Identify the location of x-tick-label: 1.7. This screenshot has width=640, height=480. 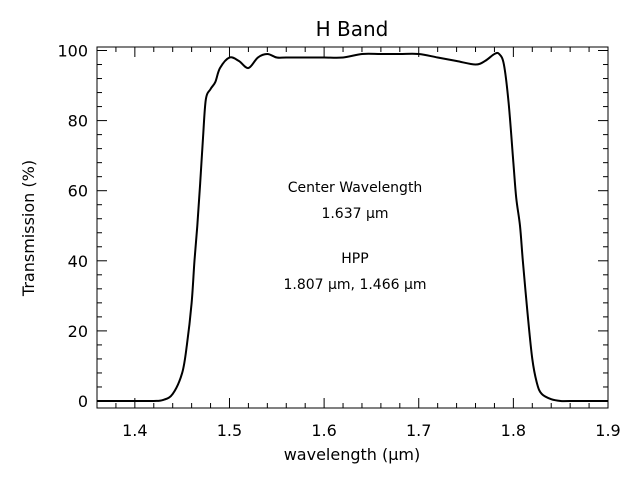
(418, 430).